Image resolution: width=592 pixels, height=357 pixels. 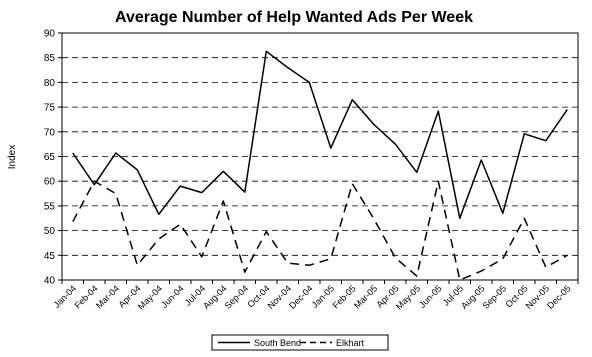 What do you see at coordinates (50, 182) in the screenshot?
I see `y-tick-label: 60` at bounding box center [50, 182].